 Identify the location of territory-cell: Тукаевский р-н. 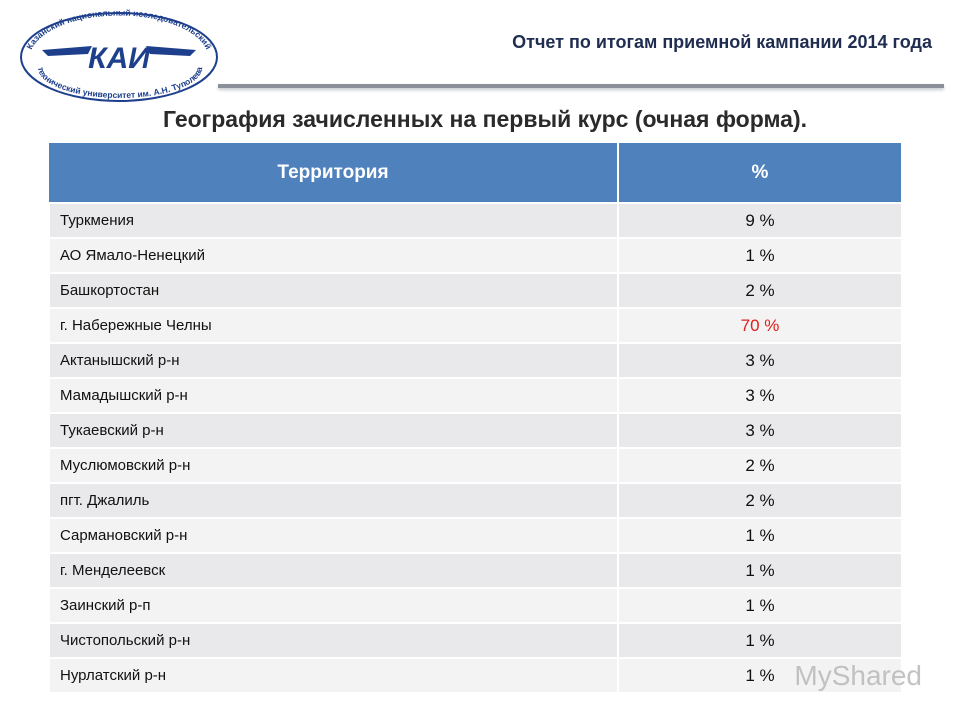
(333, 430).